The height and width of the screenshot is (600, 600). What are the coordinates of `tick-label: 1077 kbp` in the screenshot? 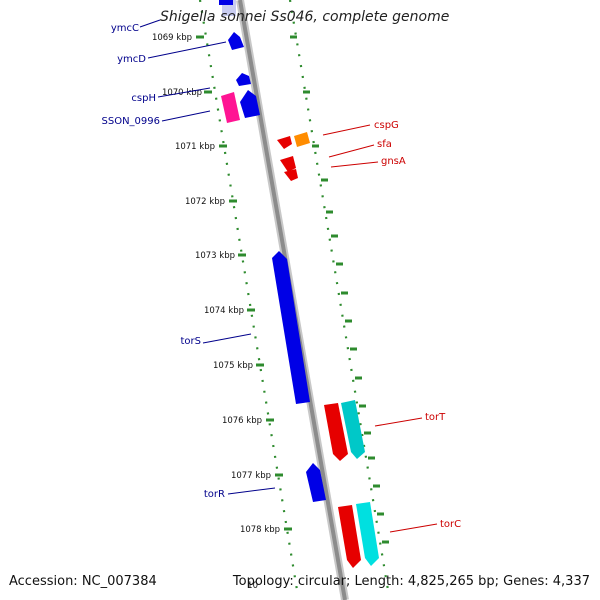 It's located at (251, 476).